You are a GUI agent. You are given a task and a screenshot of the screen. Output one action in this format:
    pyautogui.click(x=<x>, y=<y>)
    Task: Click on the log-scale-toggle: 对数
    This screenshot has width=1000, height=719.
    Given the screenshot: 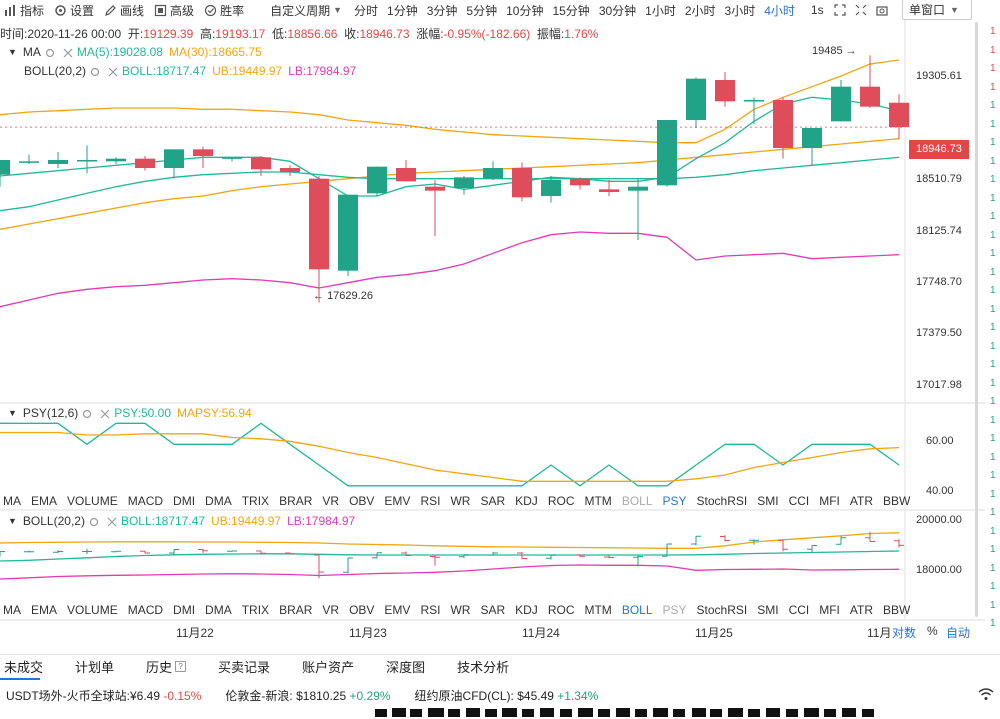 What is the action you would take?
    pyautogui.click(x=904, y=633)
    